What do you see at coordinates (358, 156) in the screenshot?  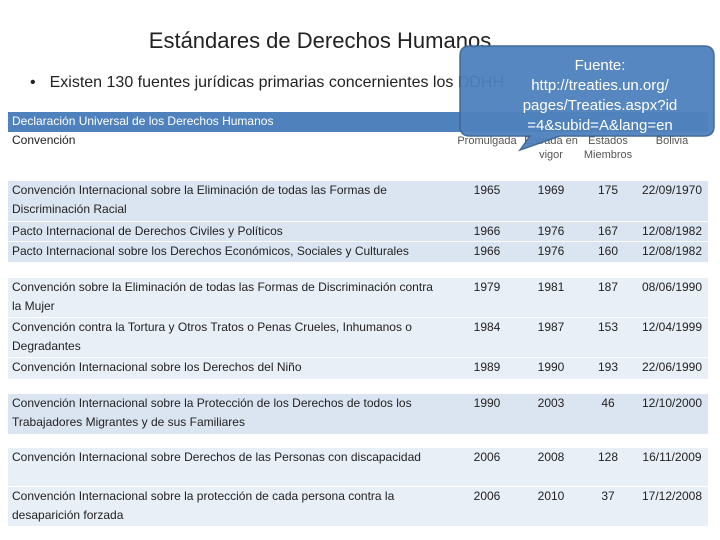 I see `subheader-bg` at bounding box center [358, 156].